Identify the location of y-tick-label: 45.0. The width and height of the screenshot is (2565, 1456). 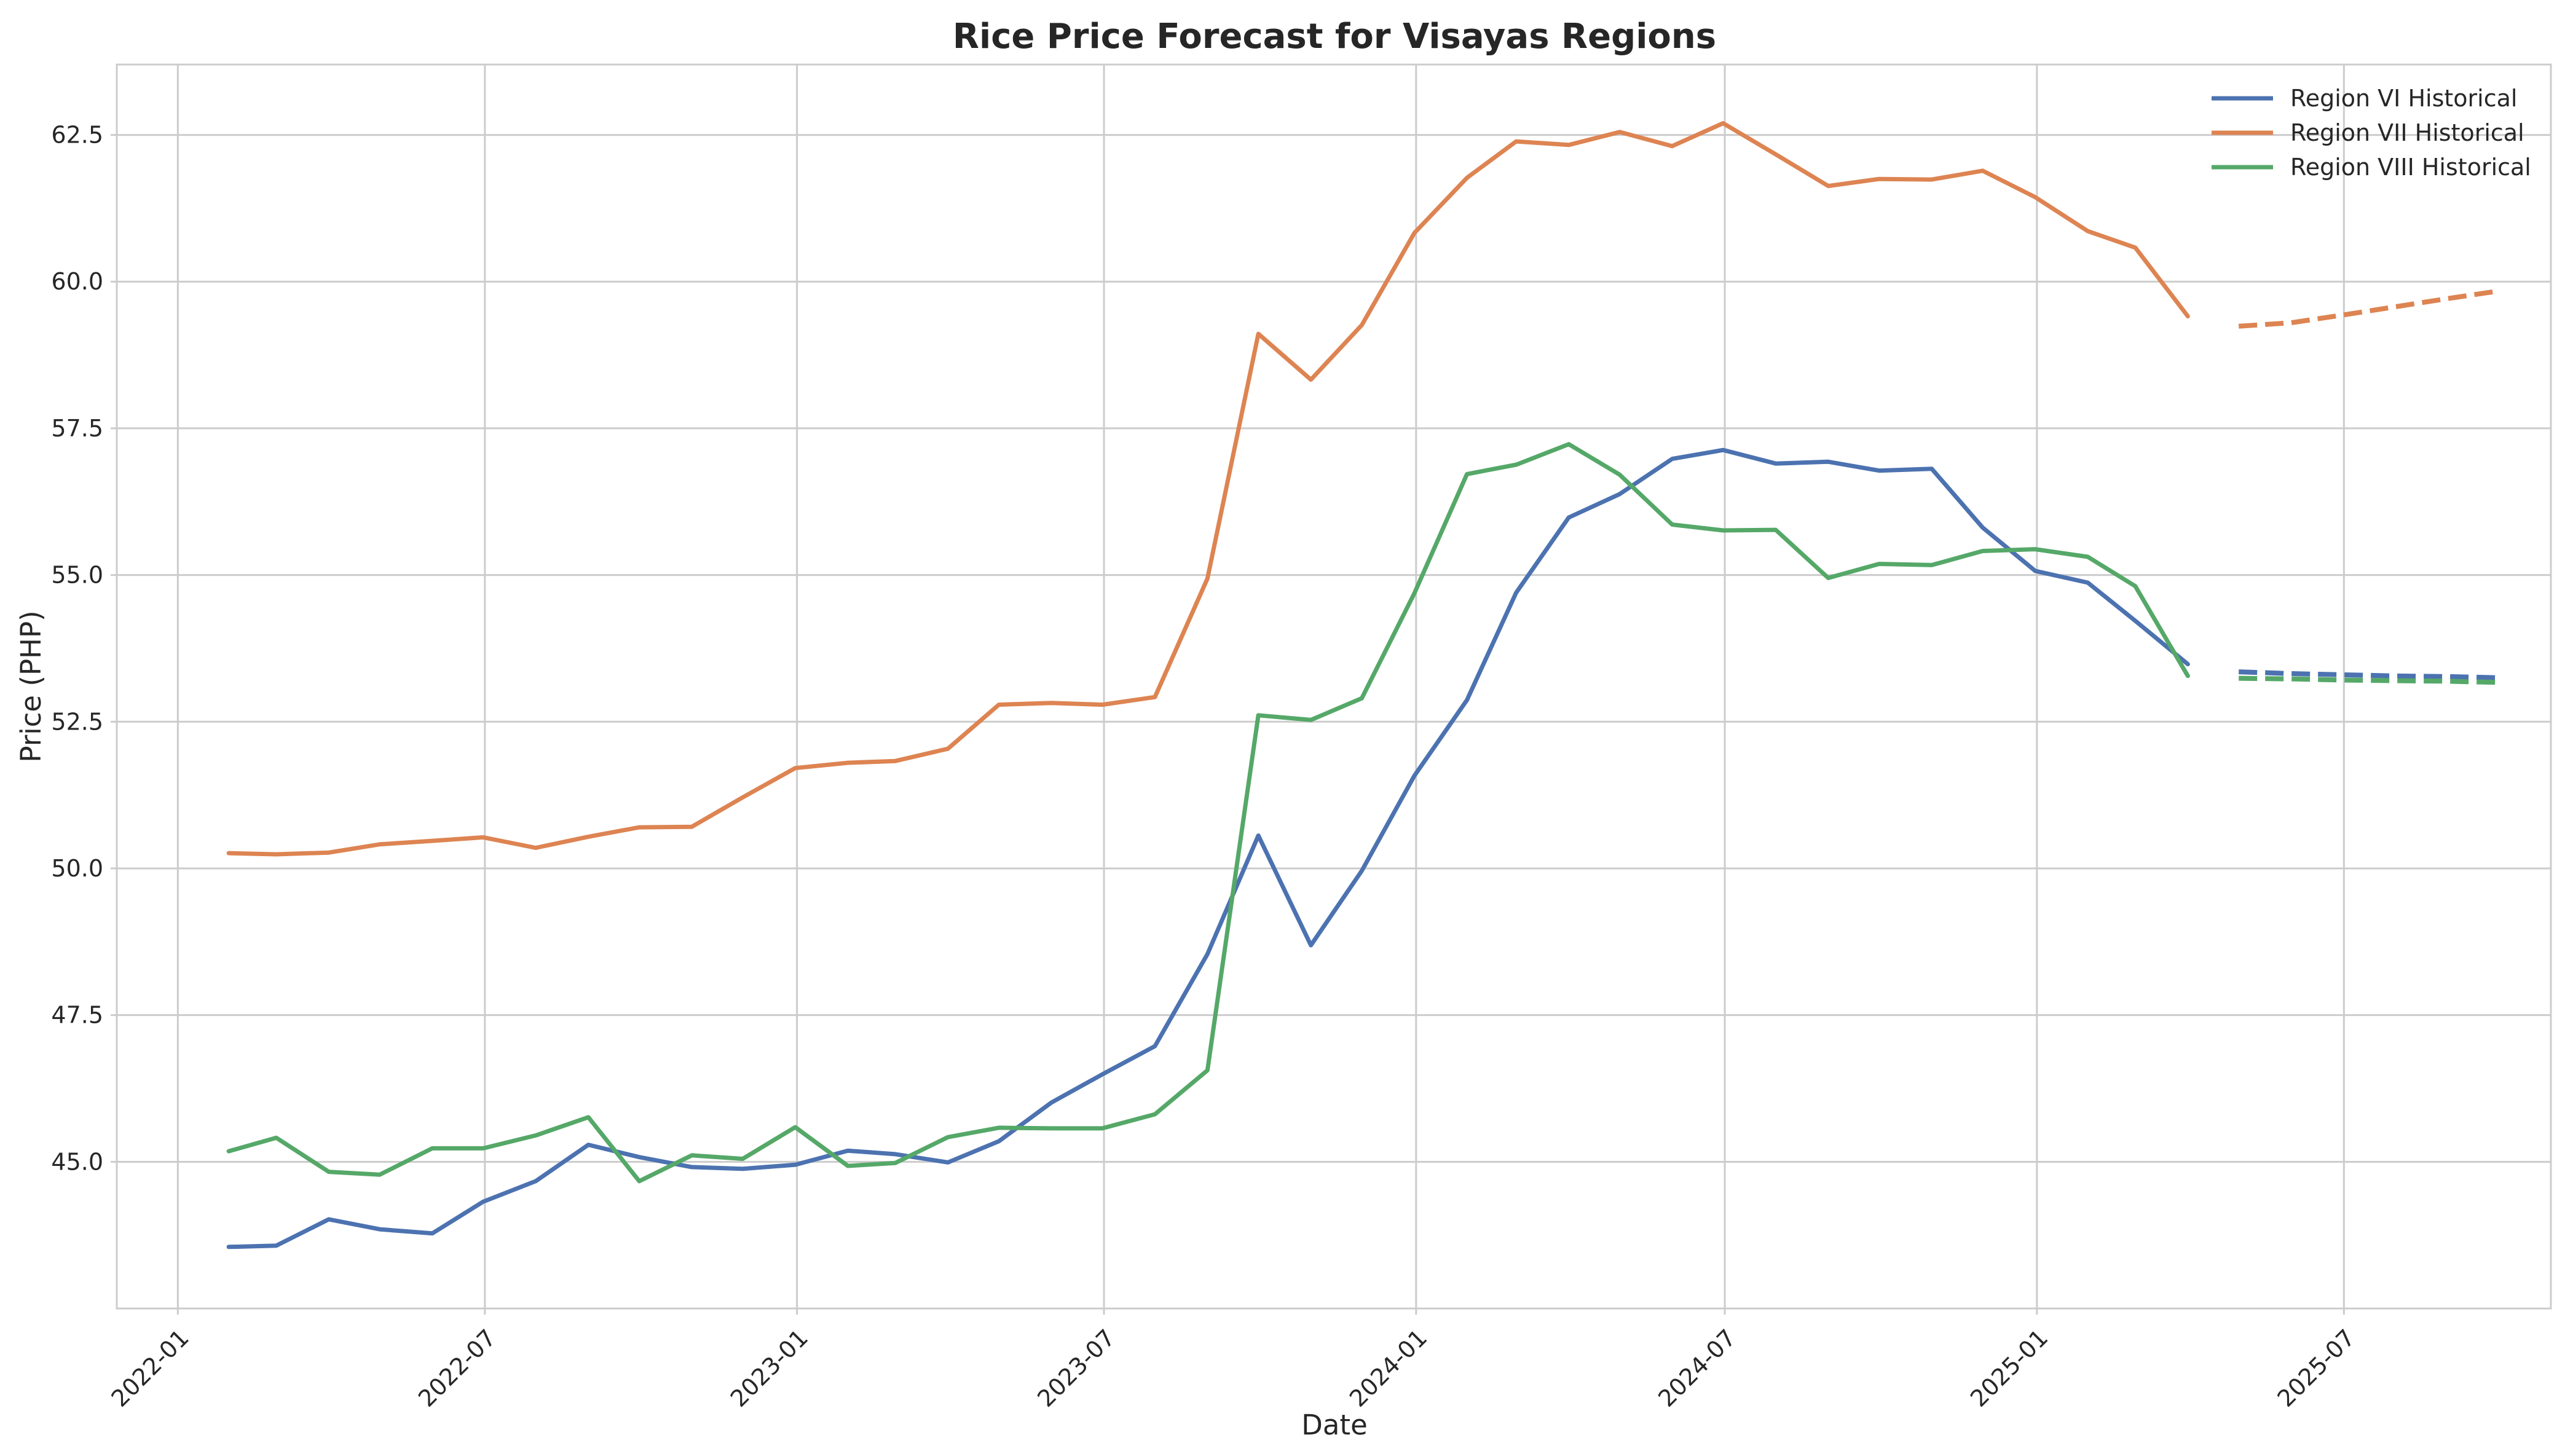
(77, 1161).